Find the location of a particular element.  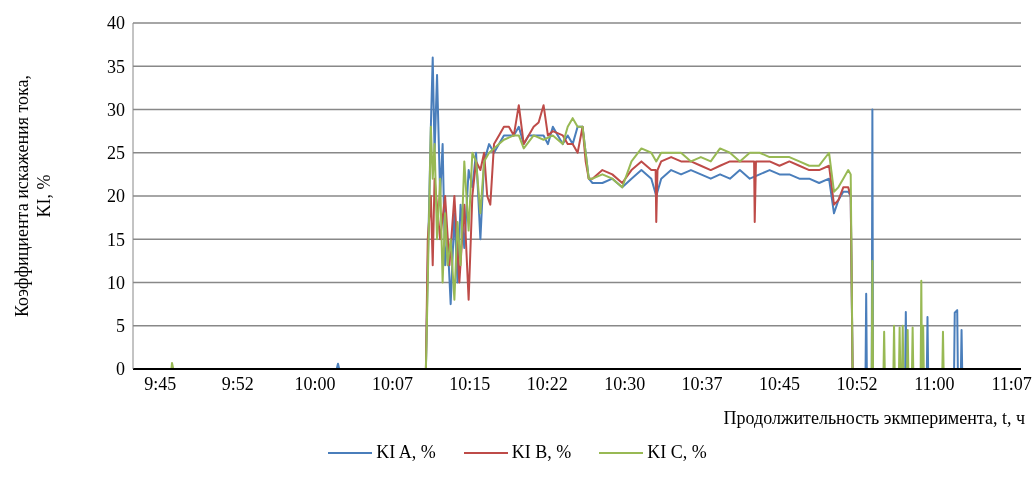

y-tick-label: 10 is located at coordinates (116, 282).